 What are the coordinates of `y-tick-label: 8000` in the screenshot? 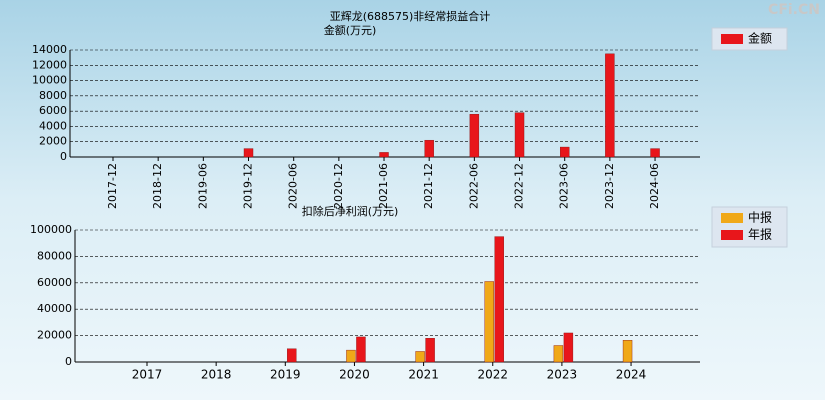 It's located at (53, 95).